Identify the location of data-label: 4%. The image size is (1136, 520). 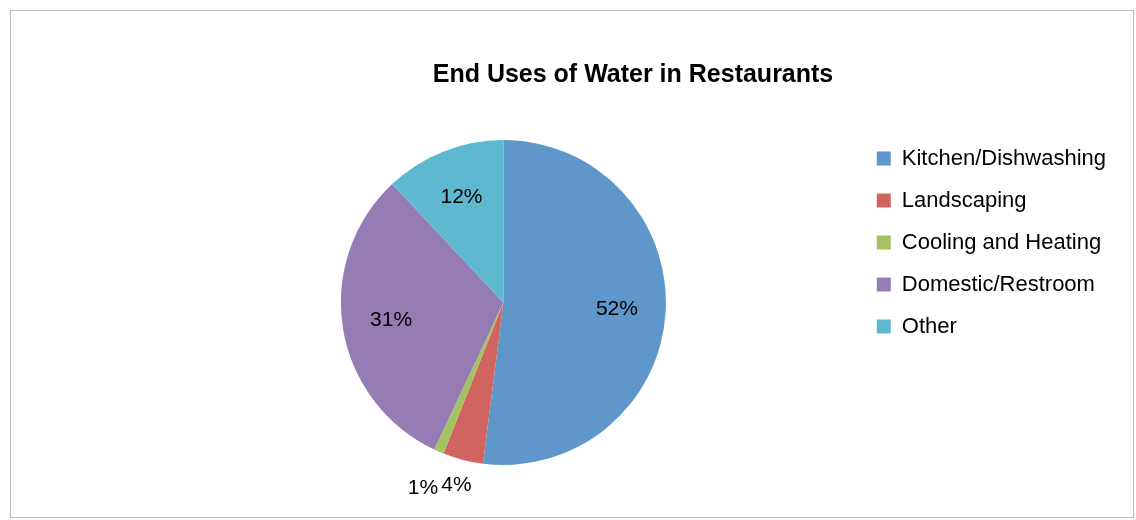
(456, 483).